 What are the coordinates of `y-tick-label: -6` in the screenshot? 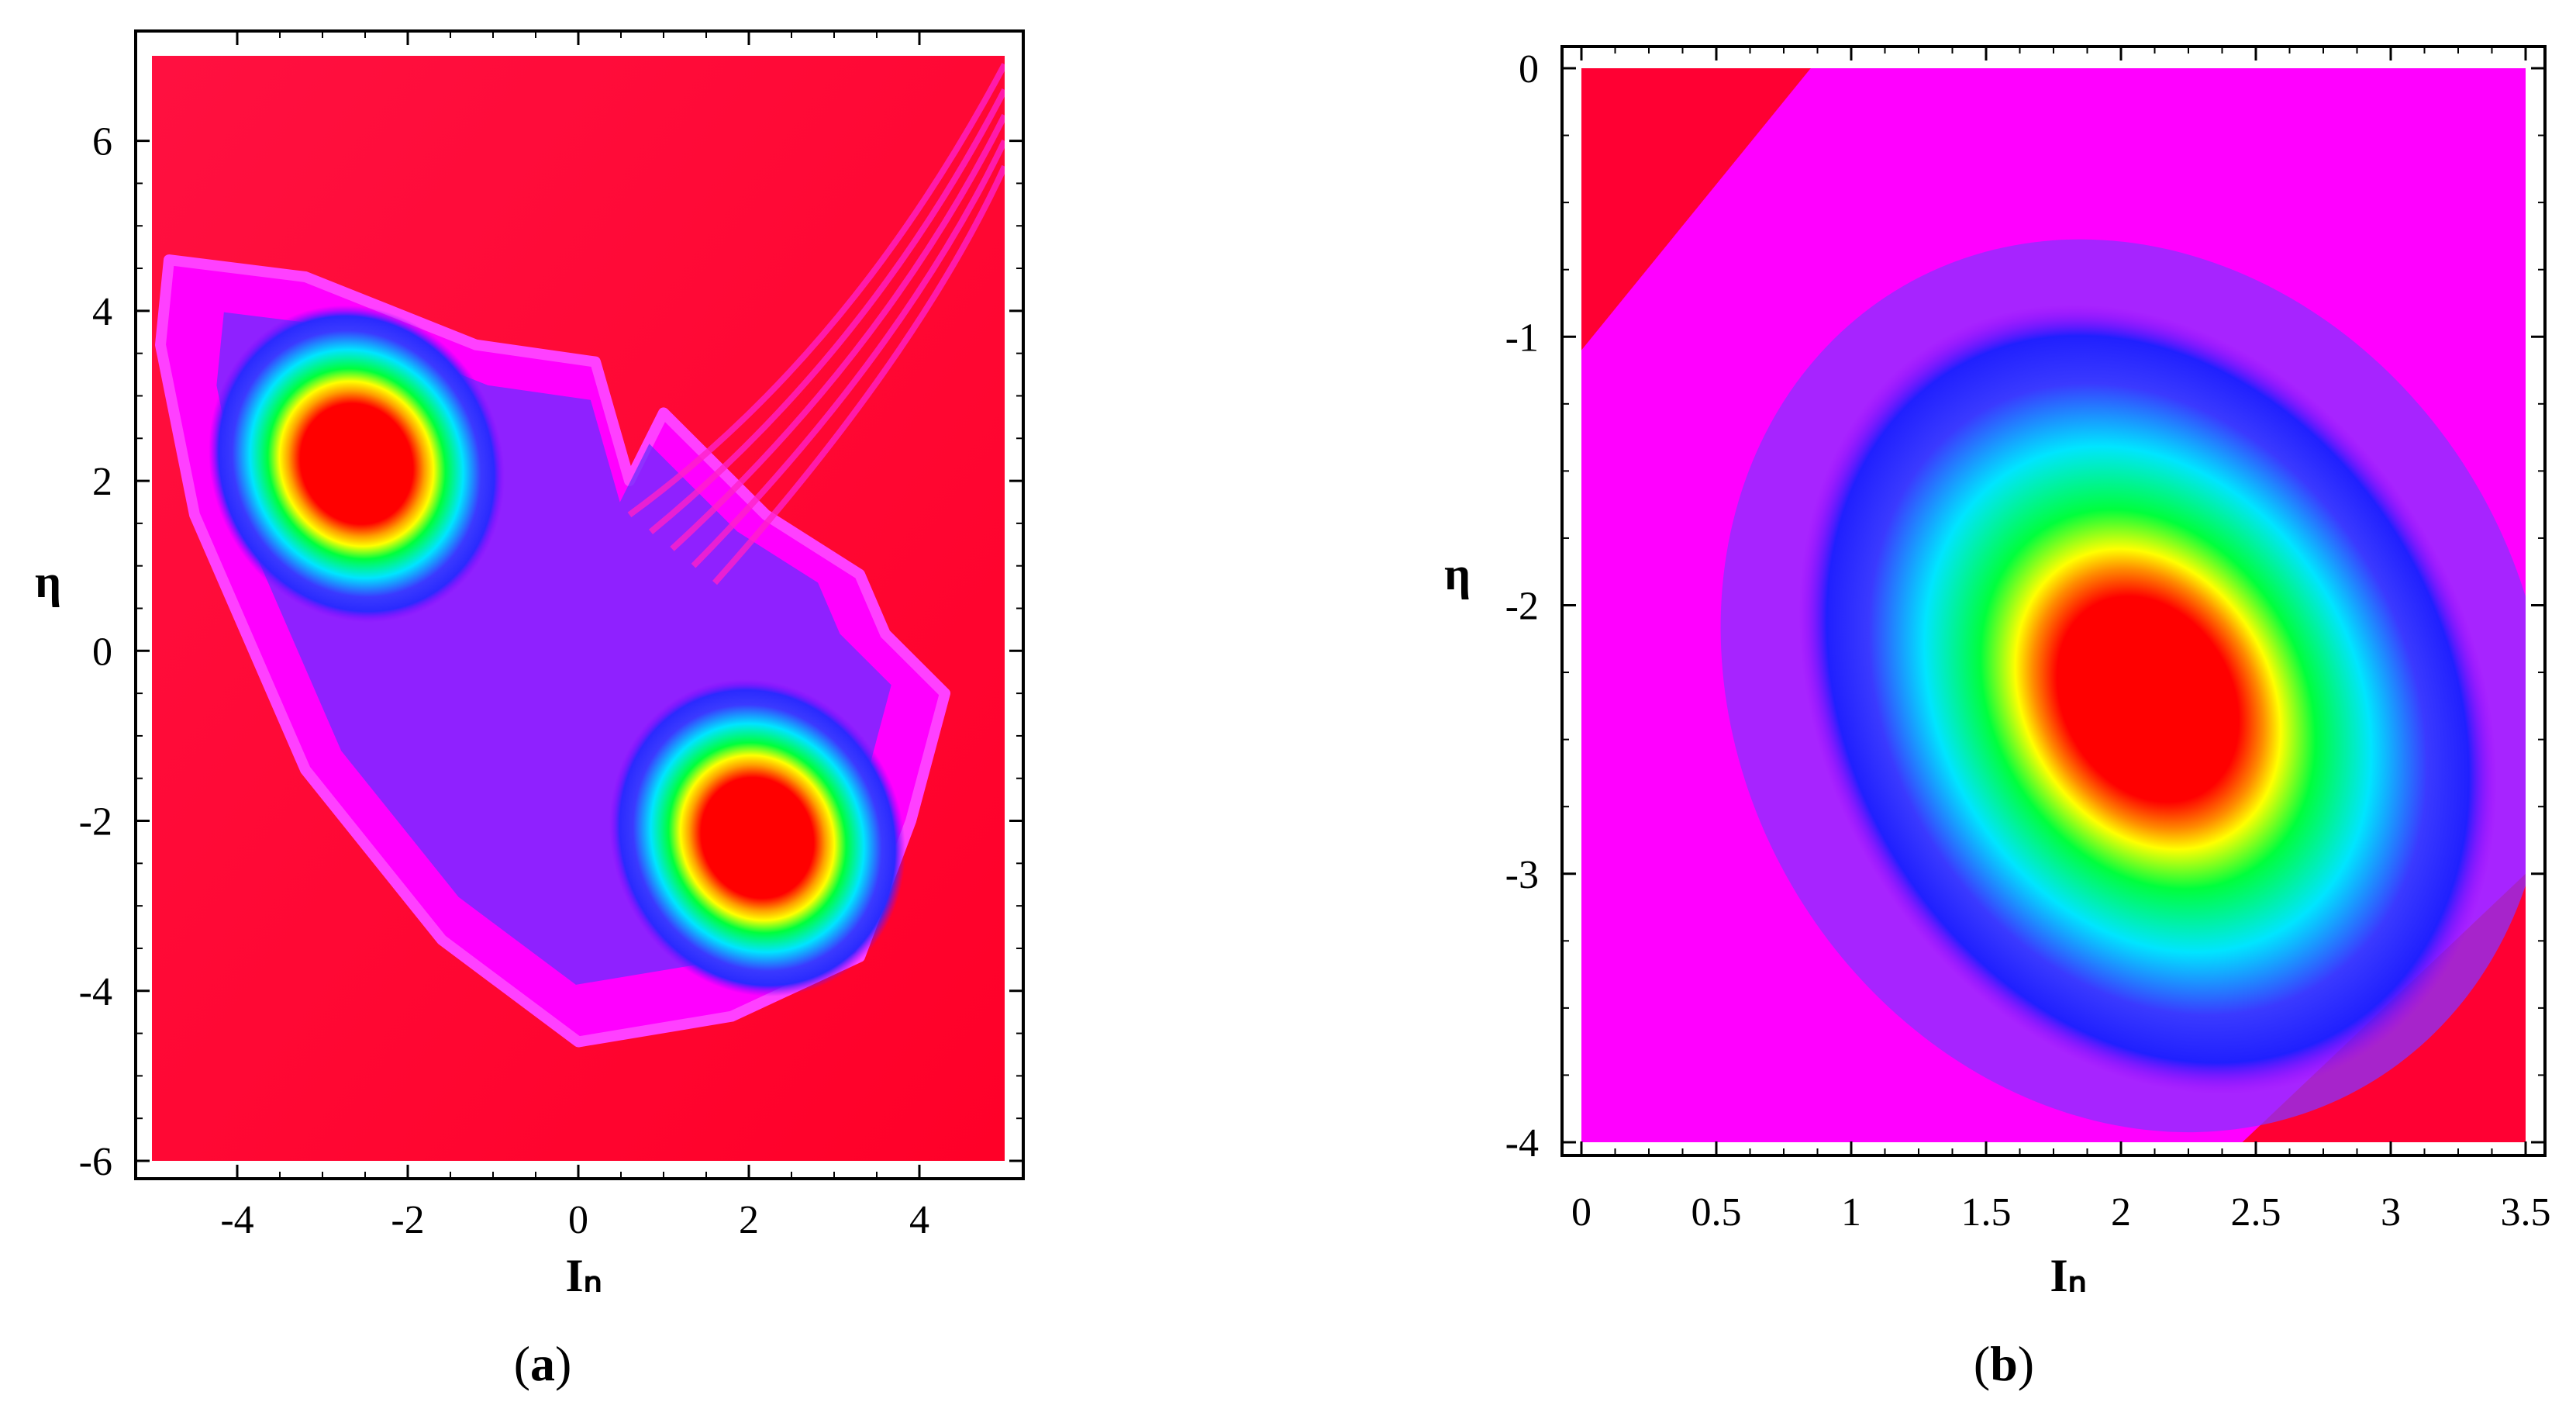 It's located at (95, 1162).